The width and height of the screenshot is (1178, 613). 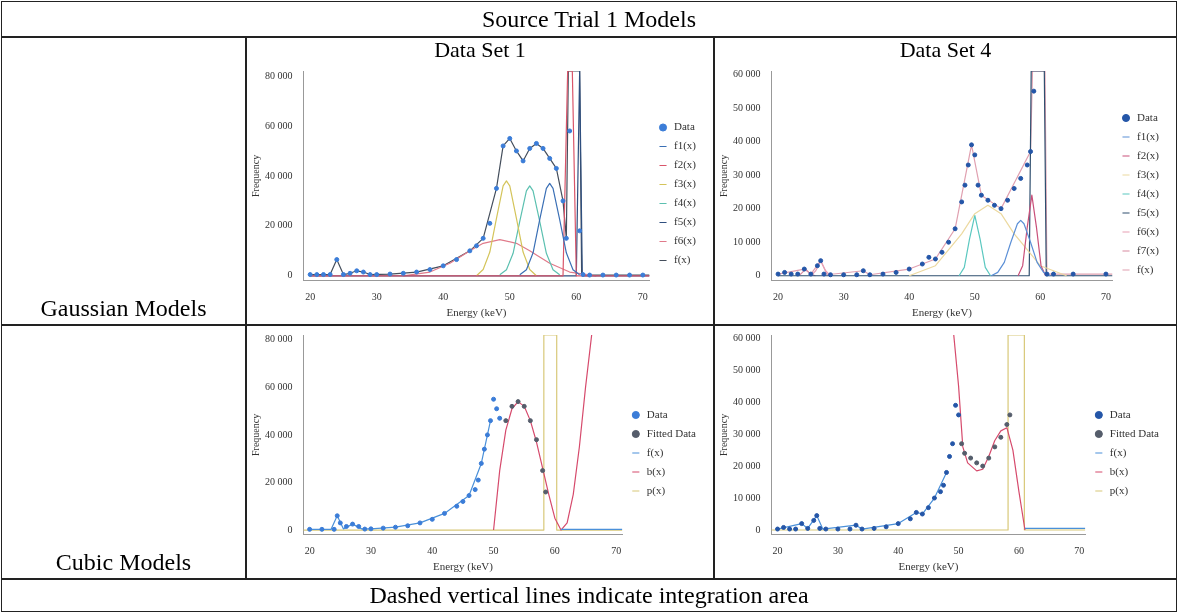 What do you see at coordinates (1148, 250) in the screenshot?
I see `legend-label: f7(x)` at bounding box center [1148, 250].